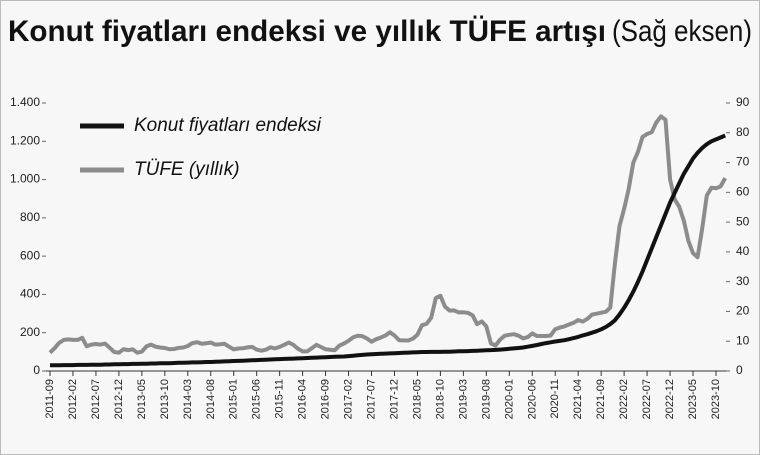 This screenshot has height=455, width=760. What do you see at coordinates (372, 399) in the screenshot?
I see `x-tick-label: 2017-07` at bounding box center [372, 399].